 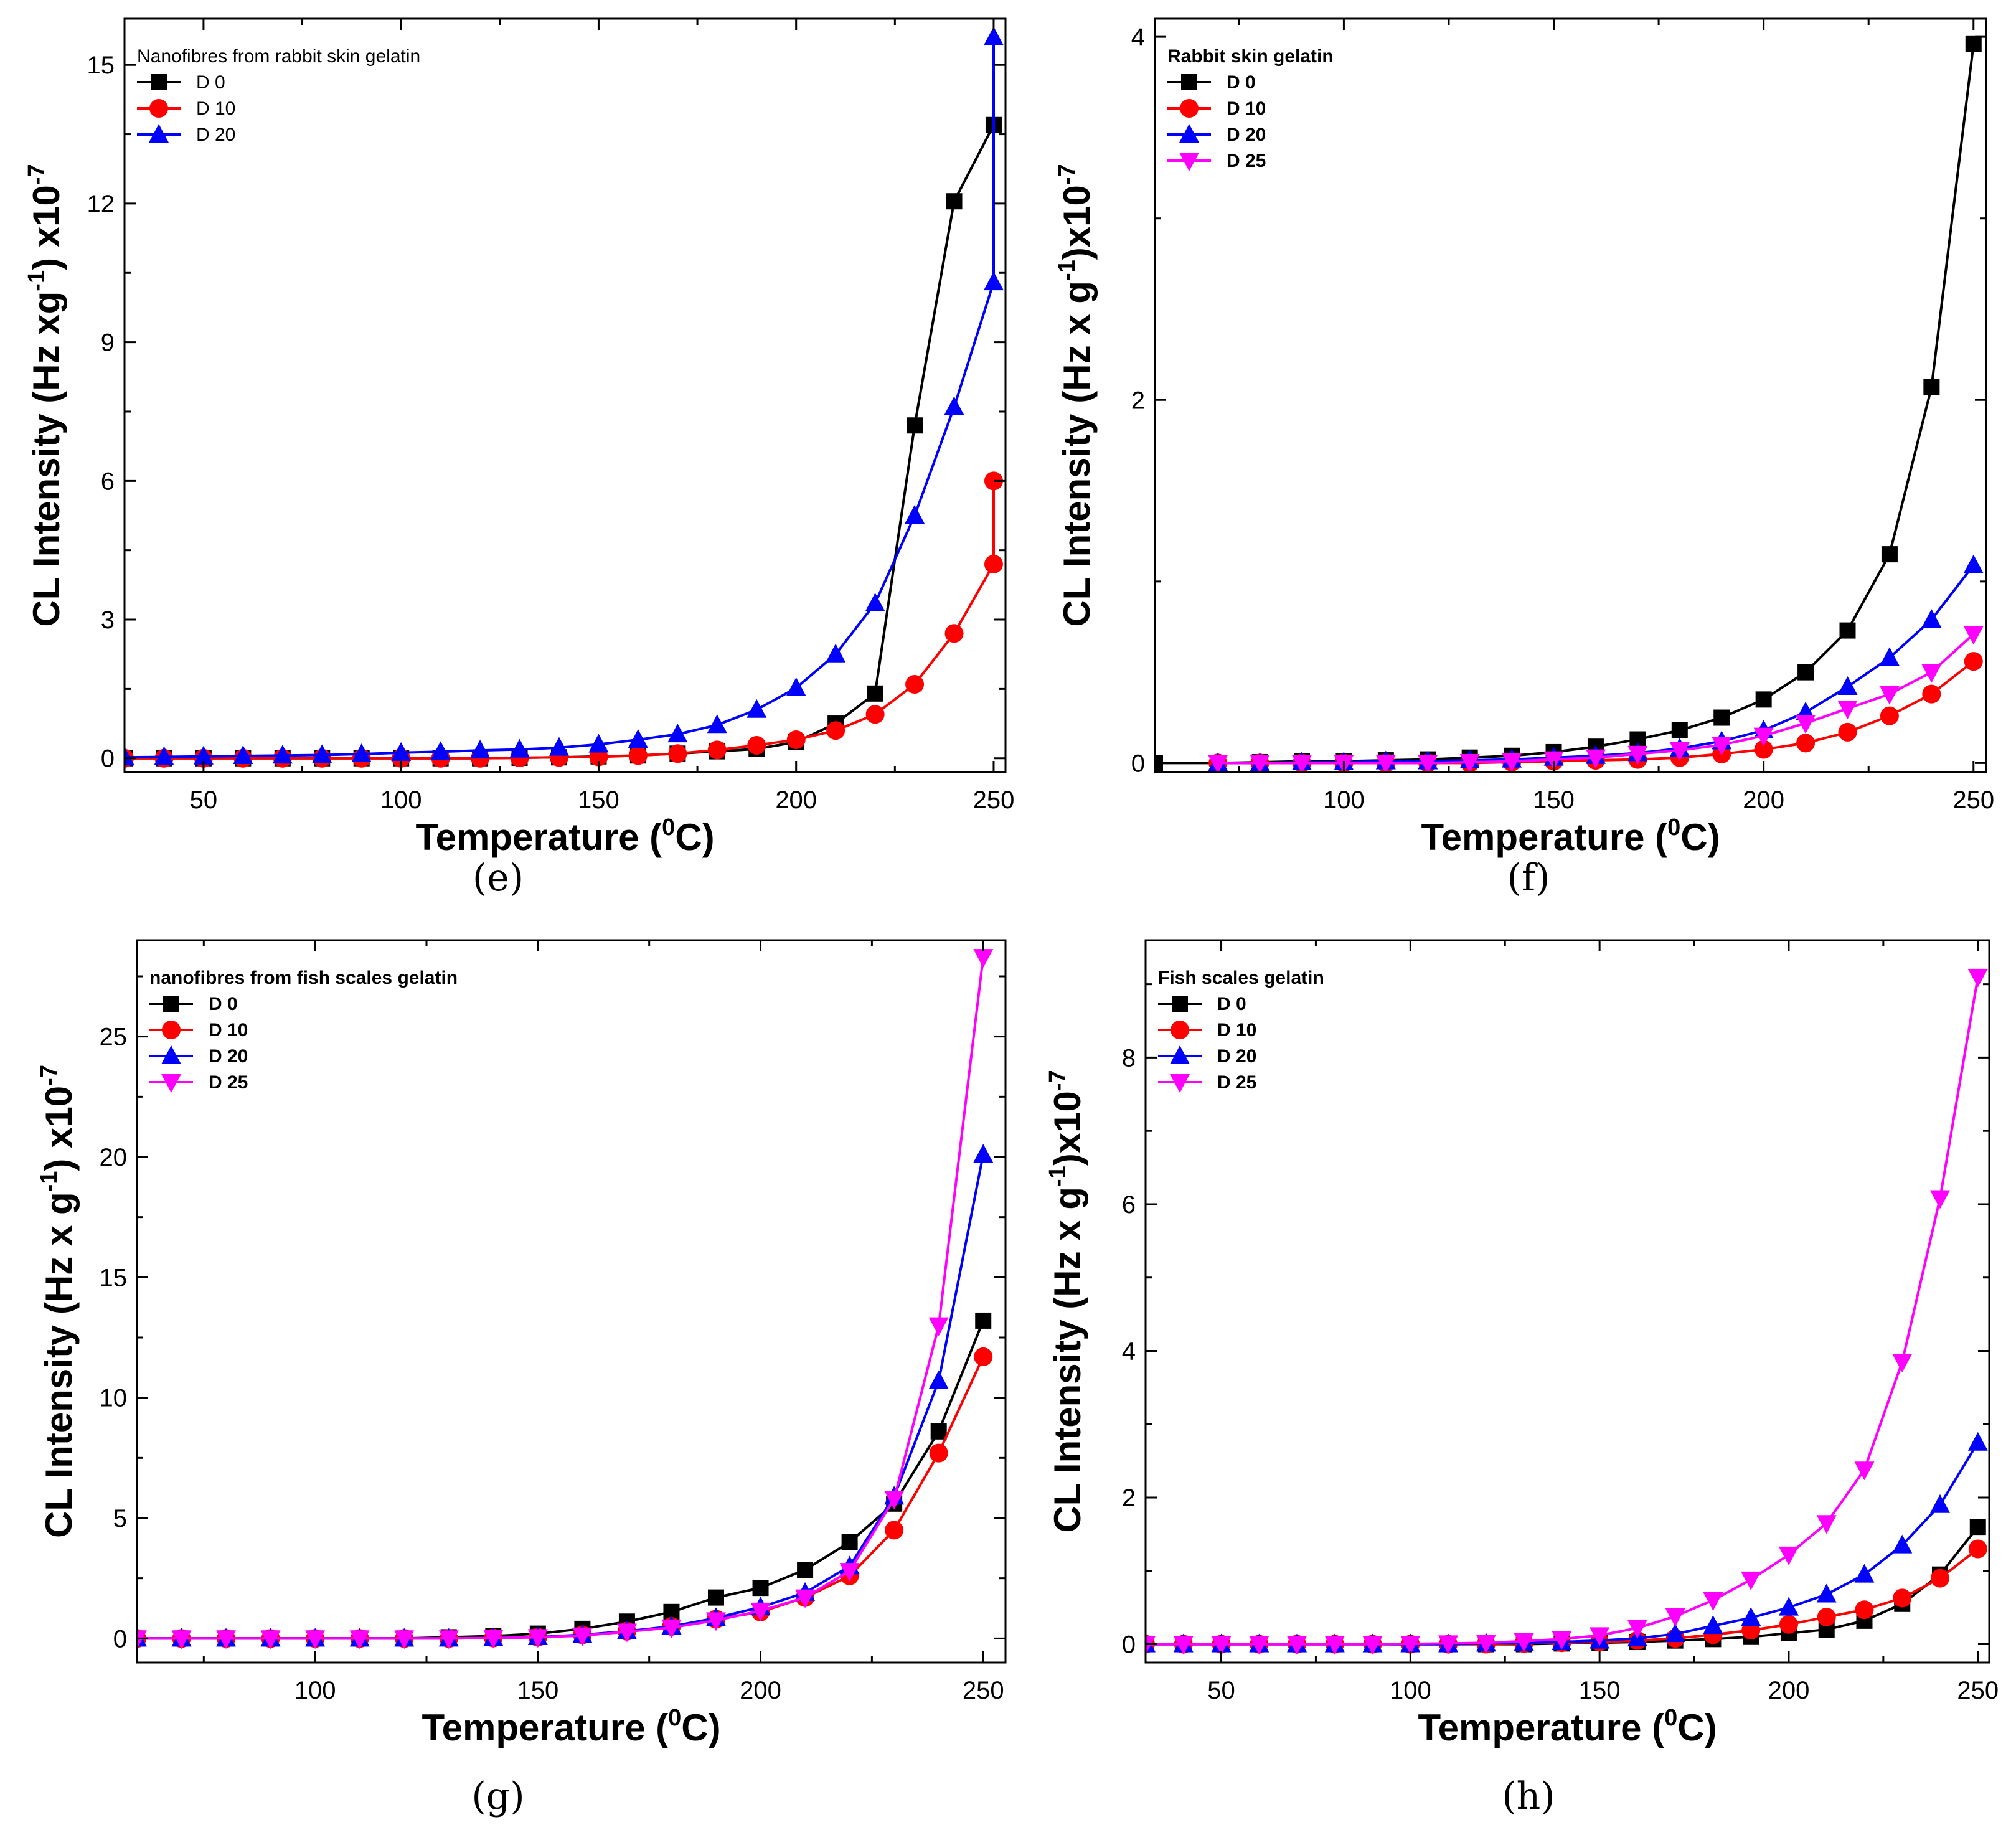 What do you see at coordinates (278, 56) in the screenshot?
I see `legend-title: Nanofibres from rabbit skin gelatin` at bounding box center [278, 56].